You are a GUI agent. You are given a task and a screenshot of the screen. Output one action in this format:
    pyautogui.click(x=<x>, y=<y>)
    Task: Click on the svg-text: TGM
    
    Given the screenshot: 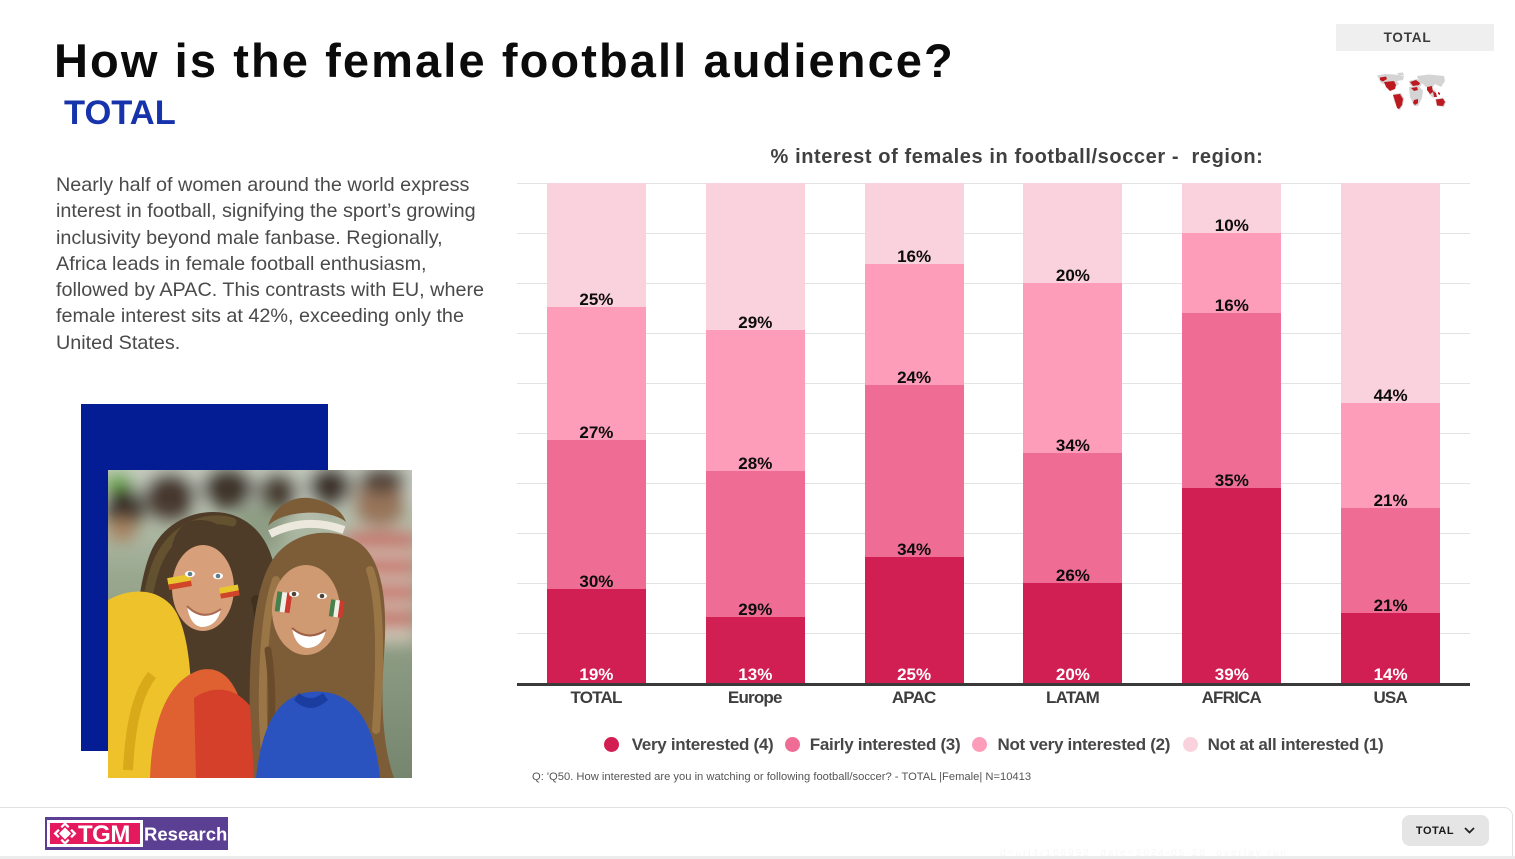 What is the action you would take?
    pyautogui.click(x=104, y=834)
    